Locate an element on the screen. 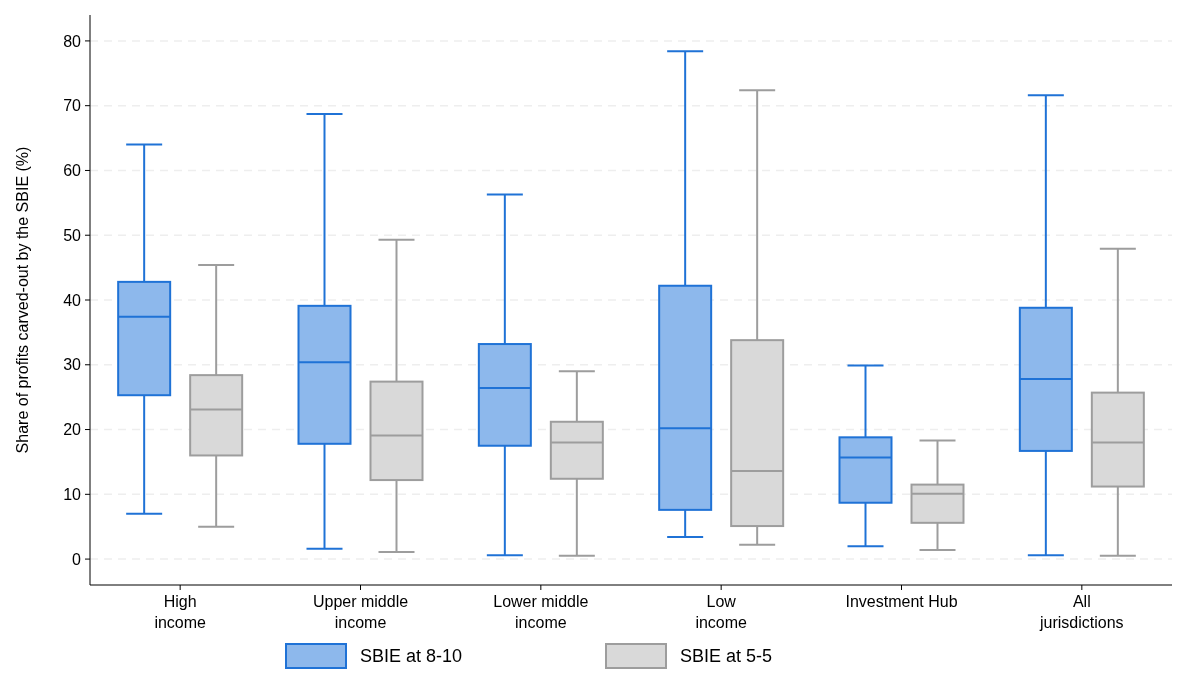 This screenshot has width=1182, height=686. y-tick-label: 20 is located at coordinates (72, 430).